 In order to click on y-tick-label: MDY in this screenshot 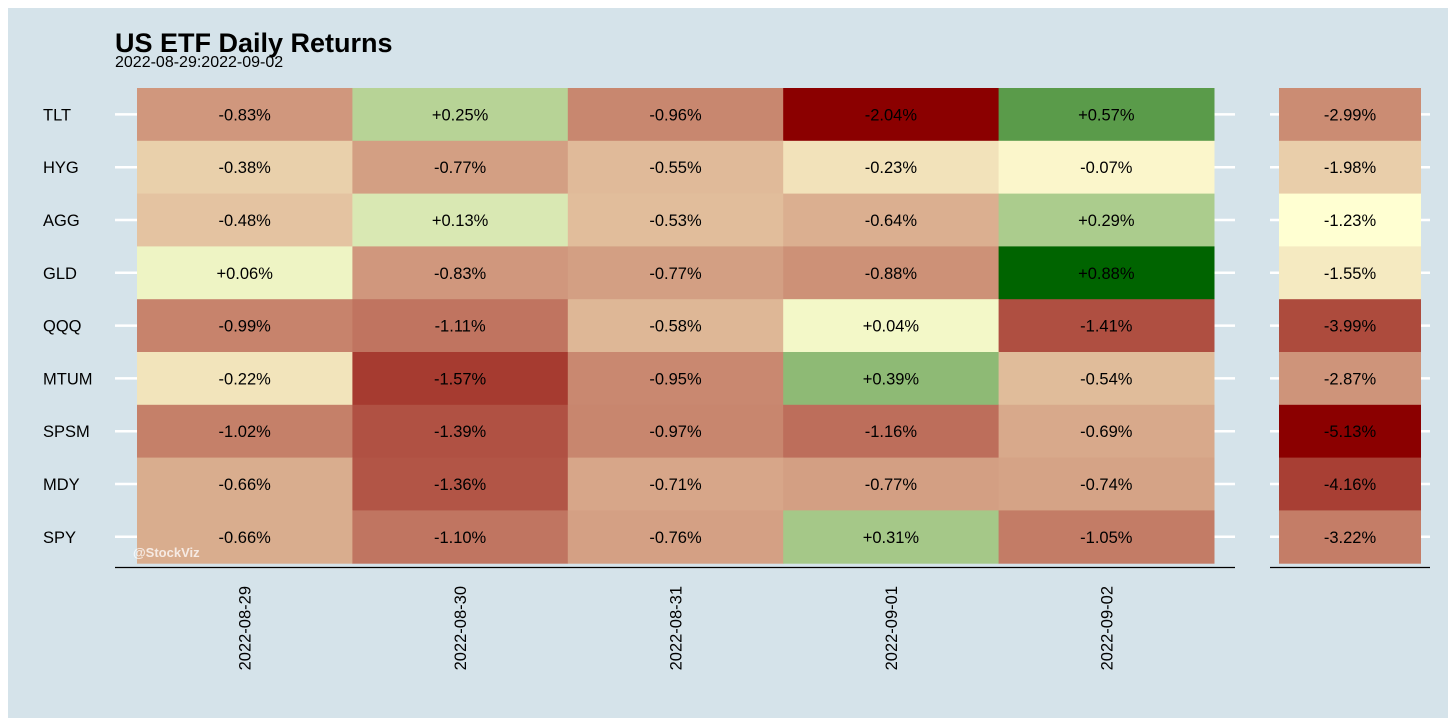, I will do `click(61, 485)`.